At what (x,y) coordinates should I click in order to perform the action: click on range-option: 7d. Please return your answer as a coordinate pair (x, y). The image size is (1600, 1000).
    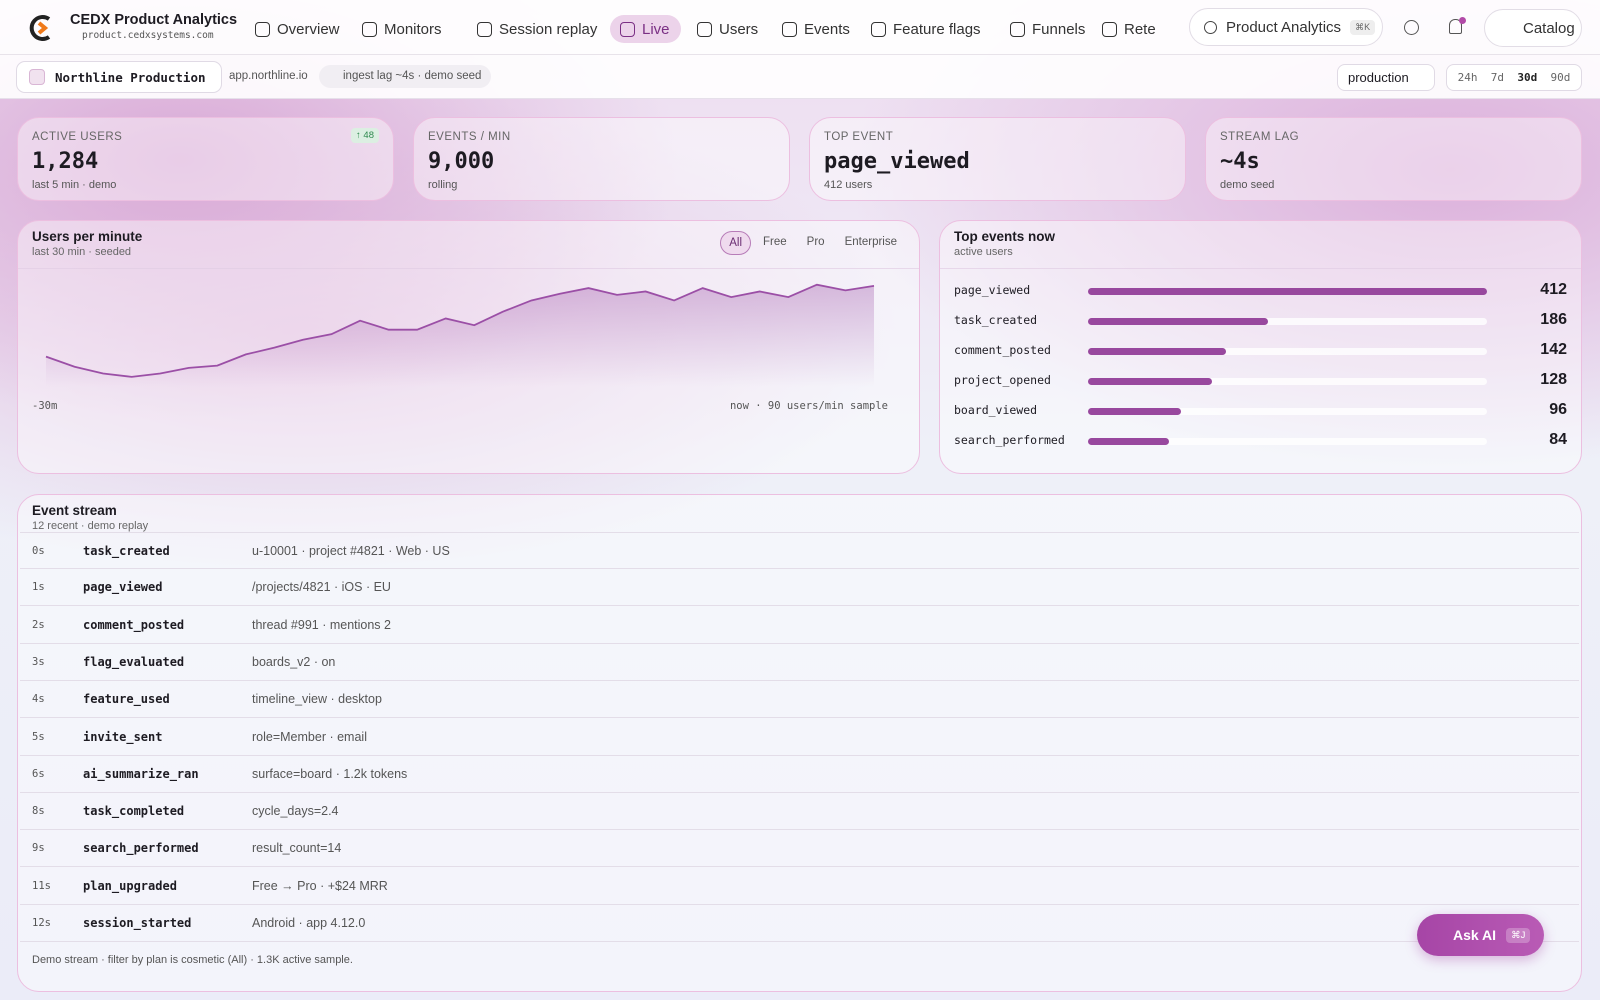
    Looking at the image, I should click on (1497, 77).